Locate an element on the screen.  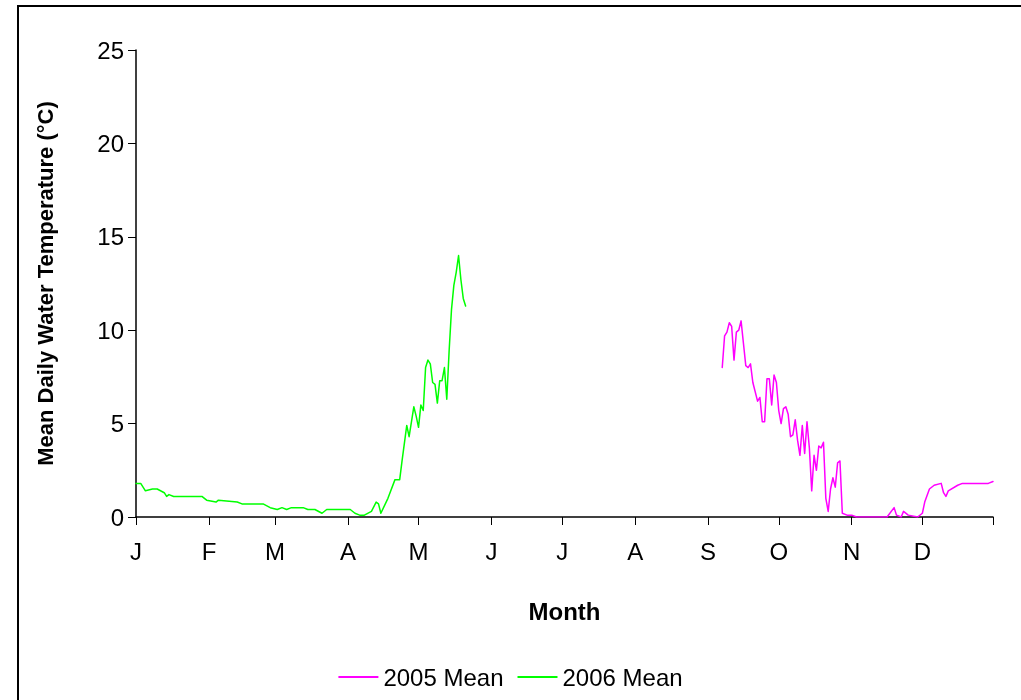
y-tick-label: 5 is located at coordinates (117, 424).